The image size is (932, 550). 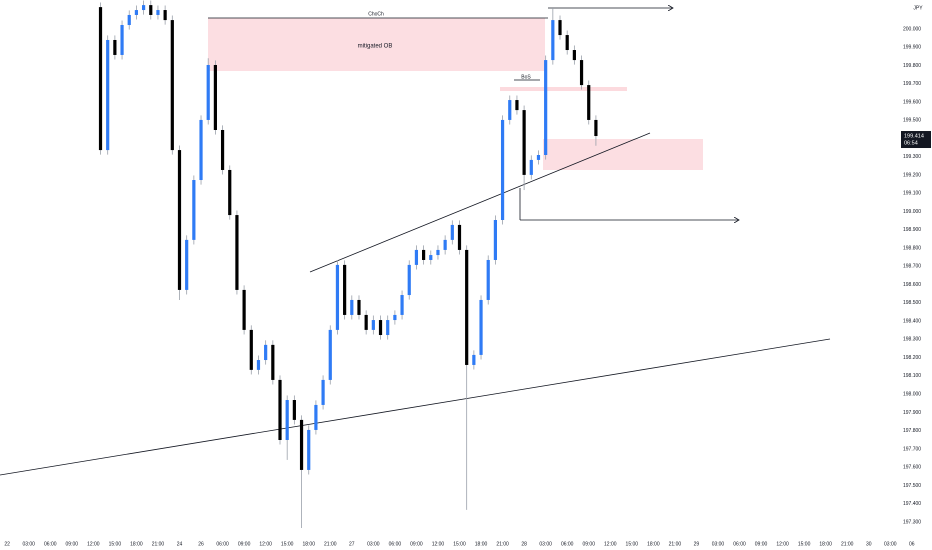 I want to click on y-tick-label: 198.700, so click(x=912, y=267).